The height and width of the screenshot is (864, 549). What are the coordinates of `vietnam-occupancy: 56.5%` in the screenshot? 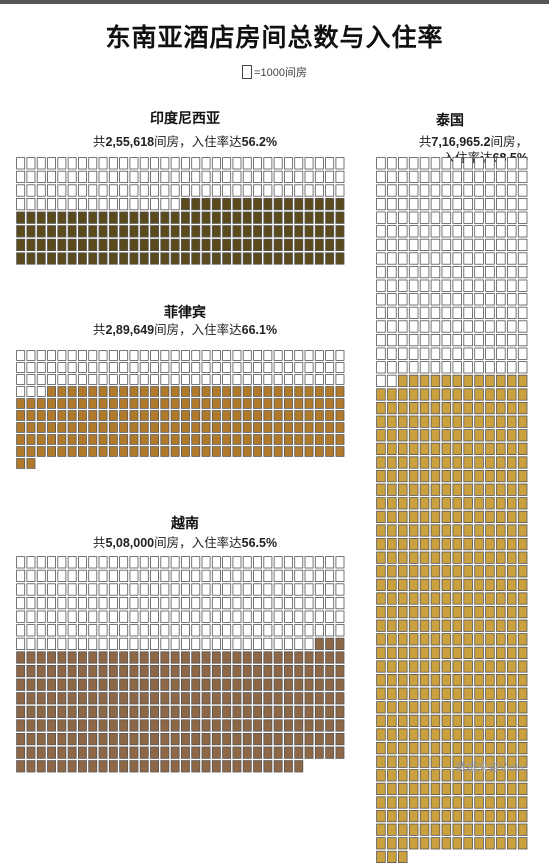 It's located at (259, 543).